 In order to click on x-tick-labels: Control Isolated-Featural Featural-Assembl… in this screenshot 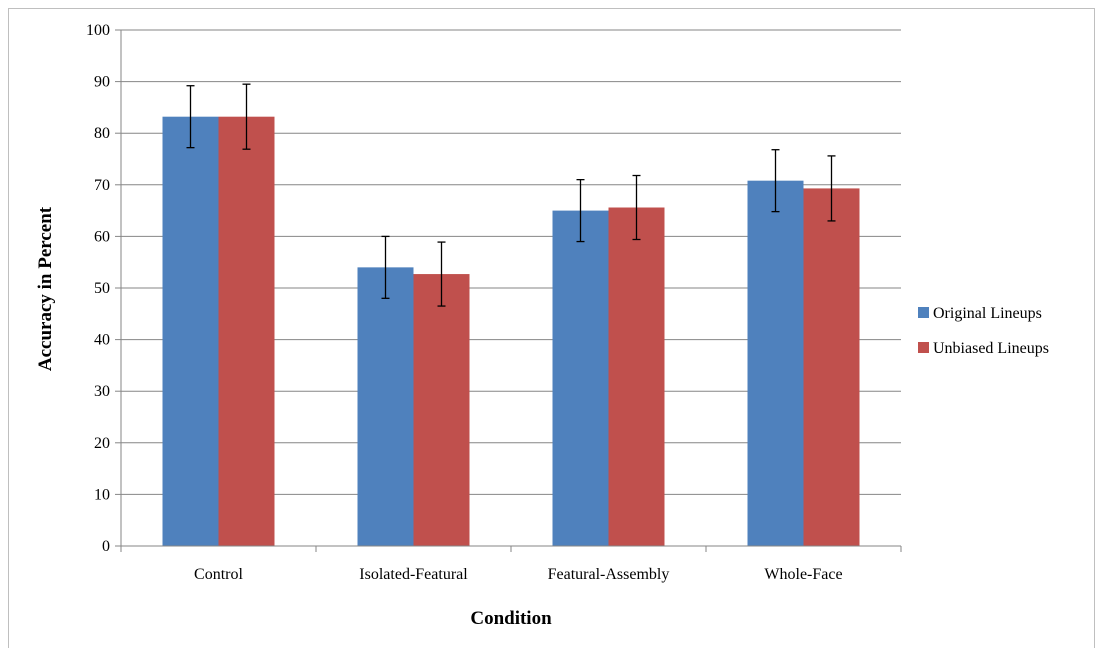, I will do `click(518, 574)`.